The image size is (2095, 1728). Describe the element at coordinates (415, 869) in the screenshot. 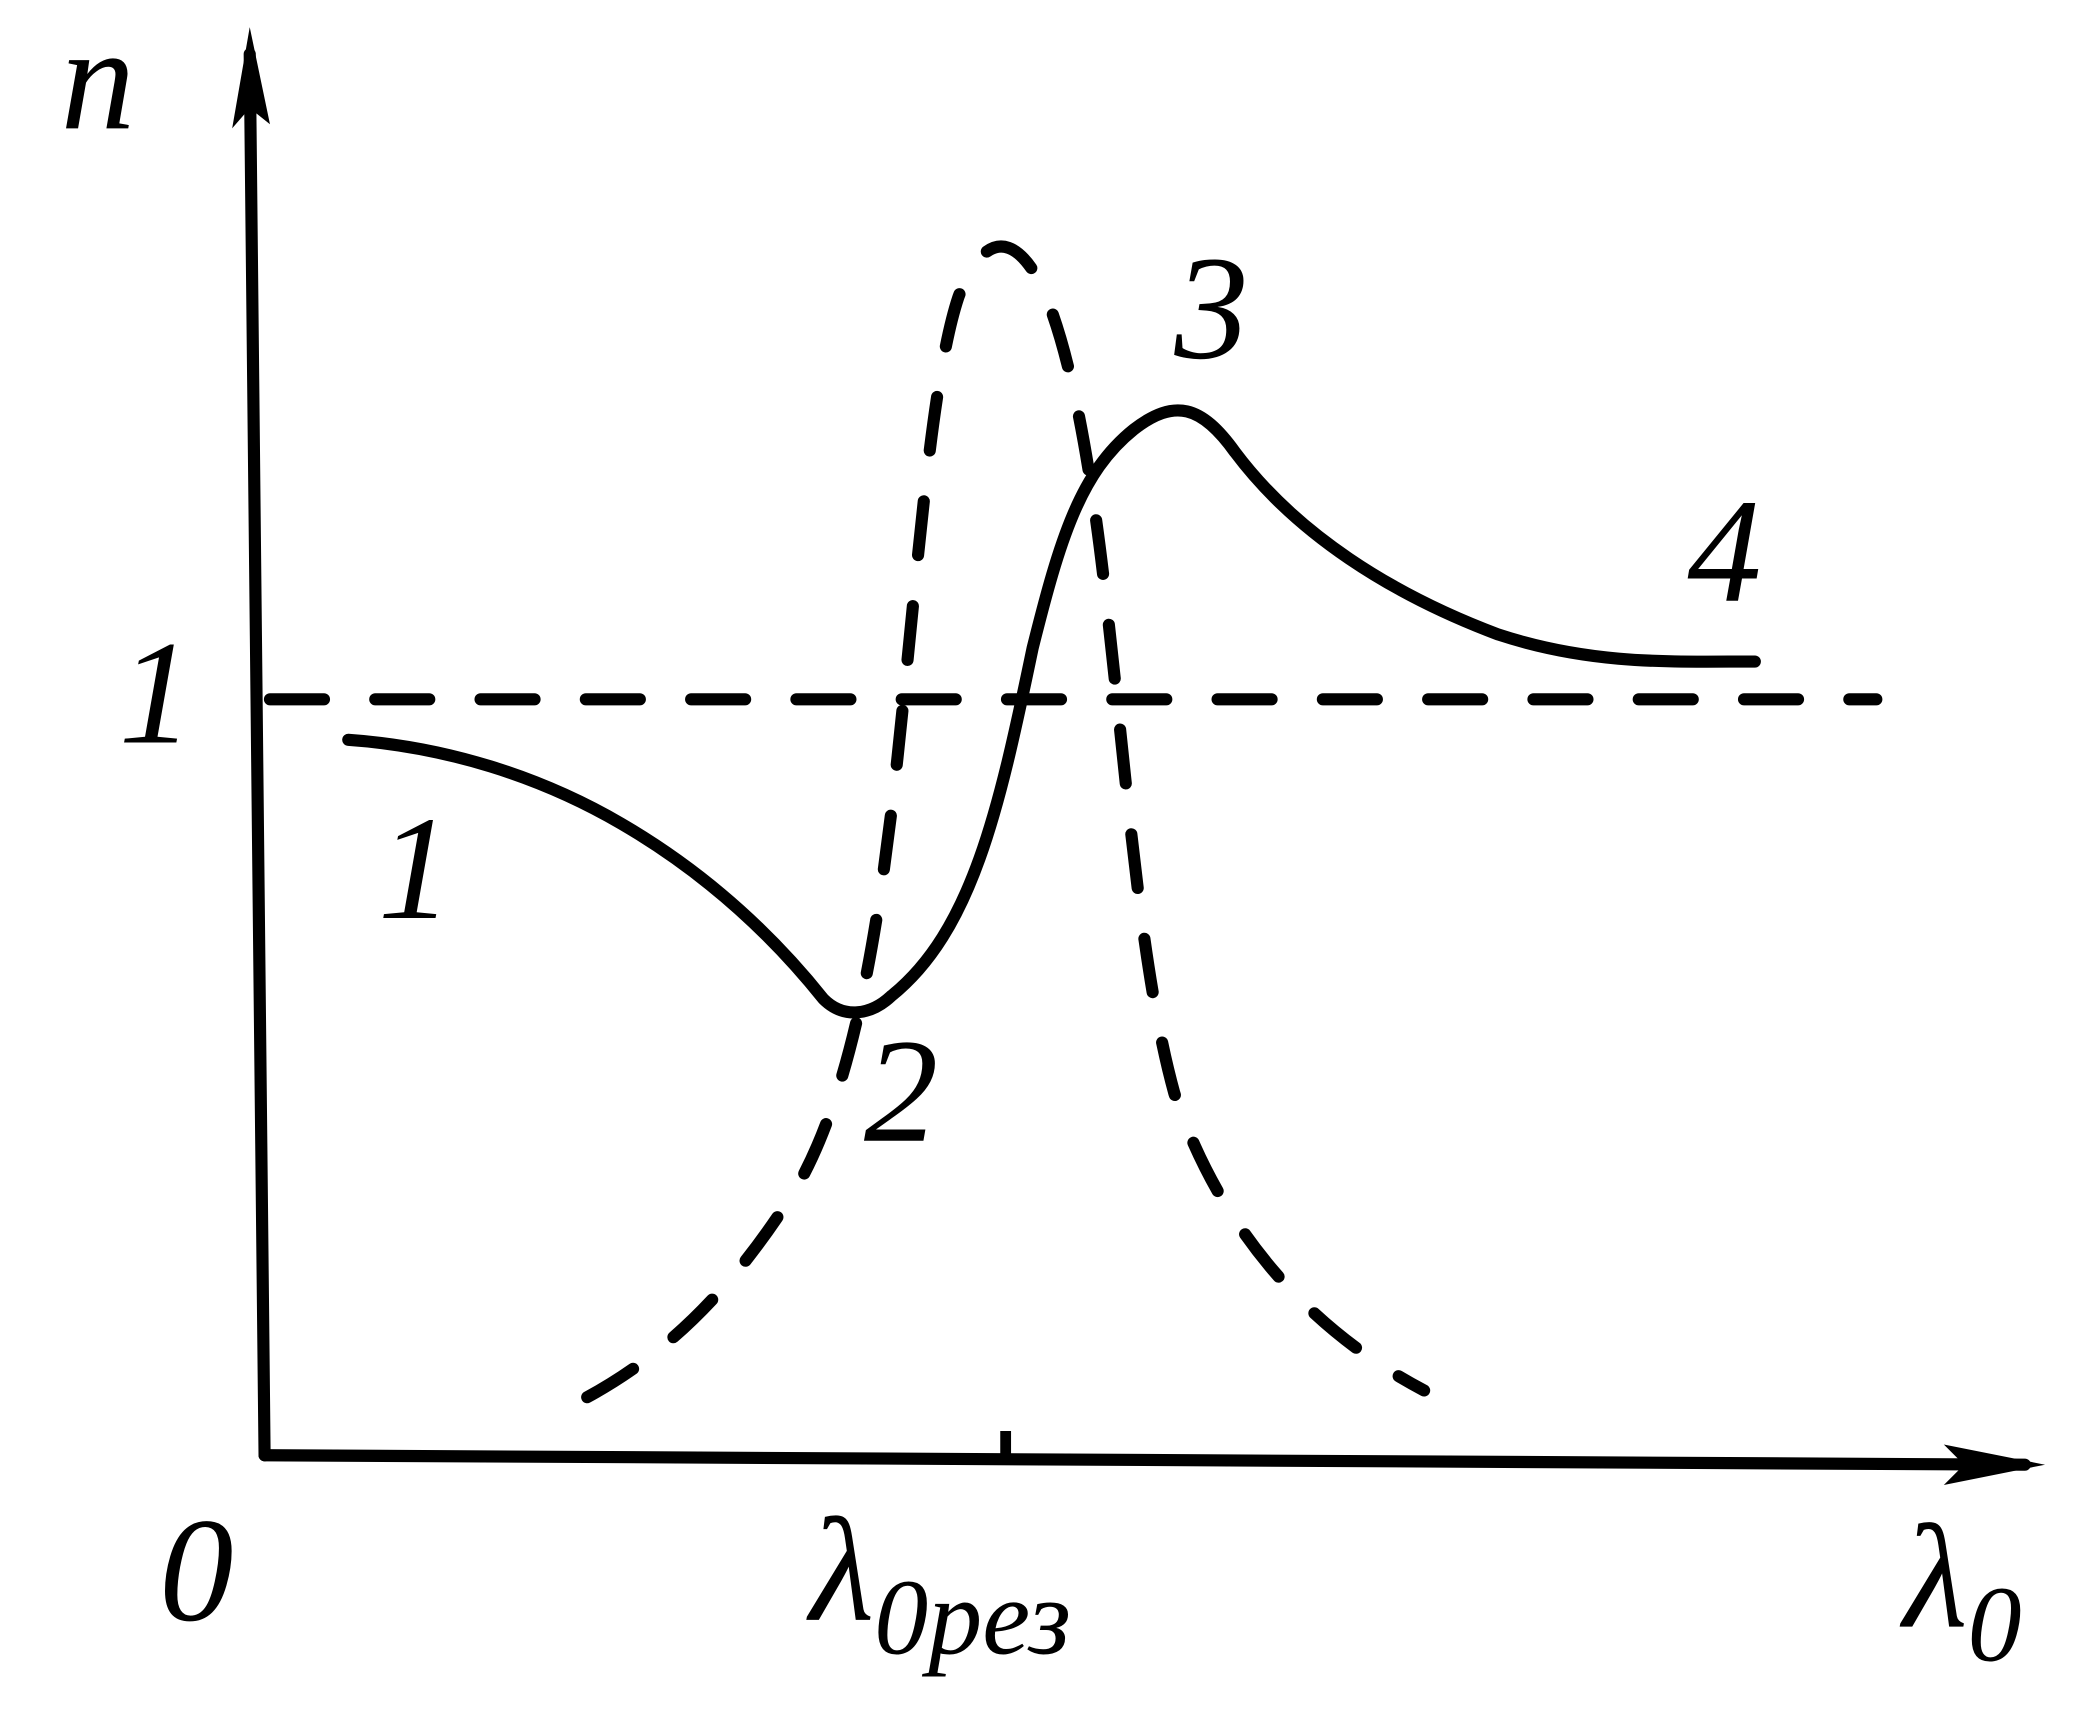

I see `curve-label: 1` at that location.